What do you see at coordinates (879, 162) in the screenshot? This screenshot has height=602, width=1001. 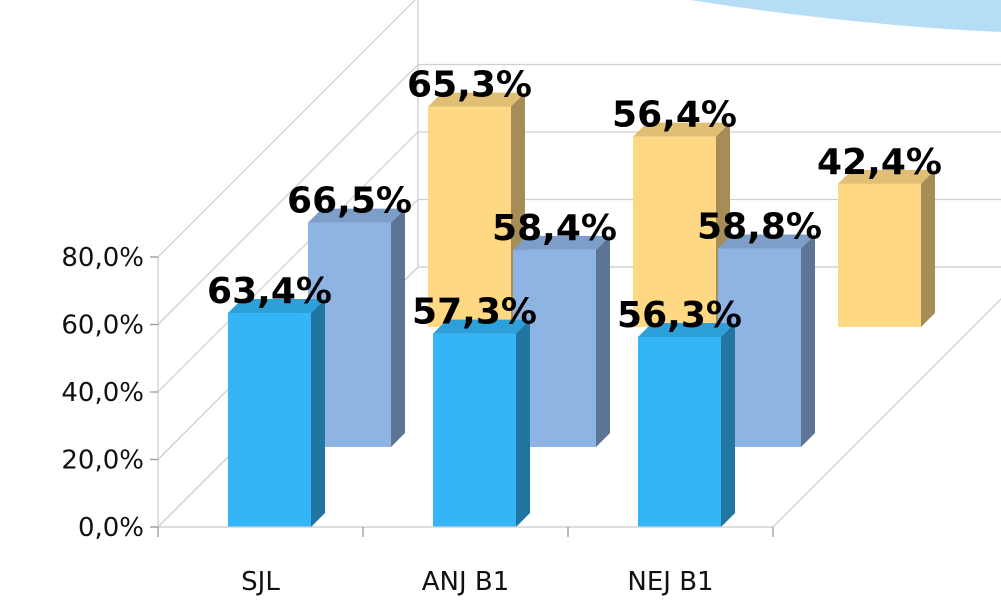 I see `data-label: 42,4%` at bounding box center [879, 162].